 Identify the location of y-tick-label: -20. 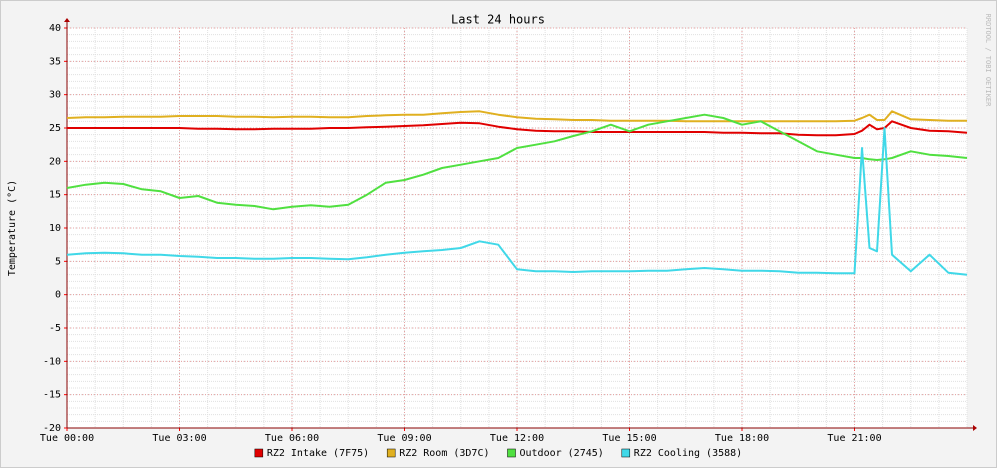
(52, 428).